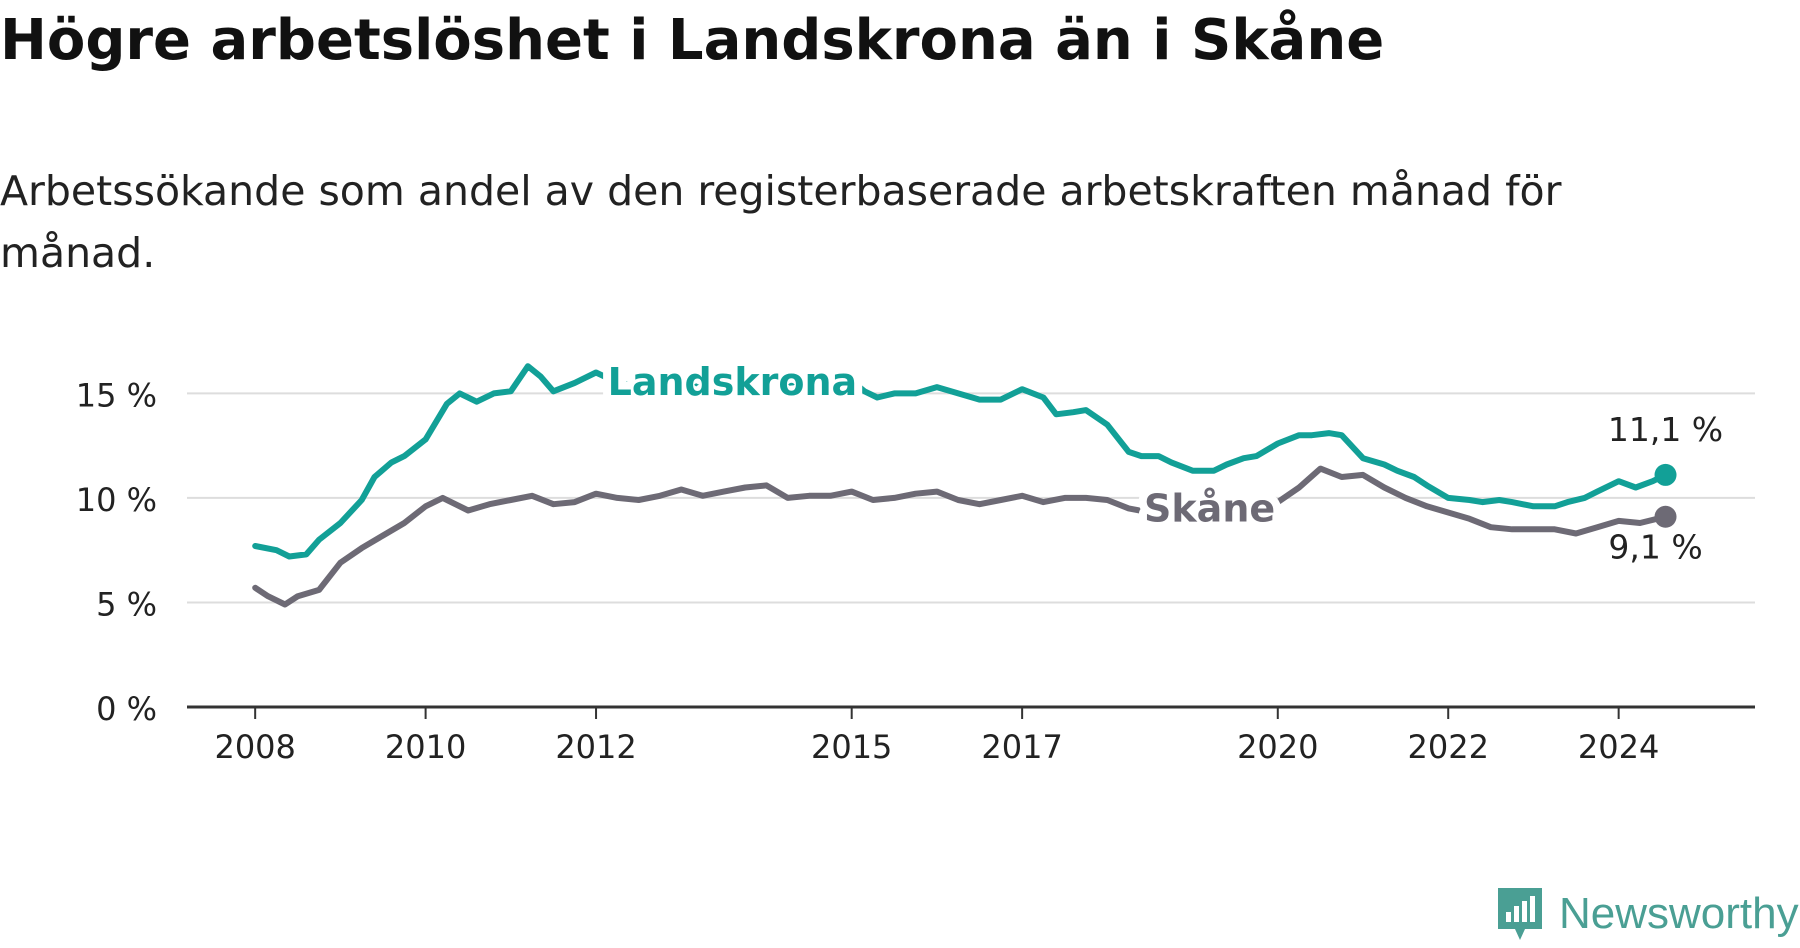  I want to click on skane-line, so click(960, 536).